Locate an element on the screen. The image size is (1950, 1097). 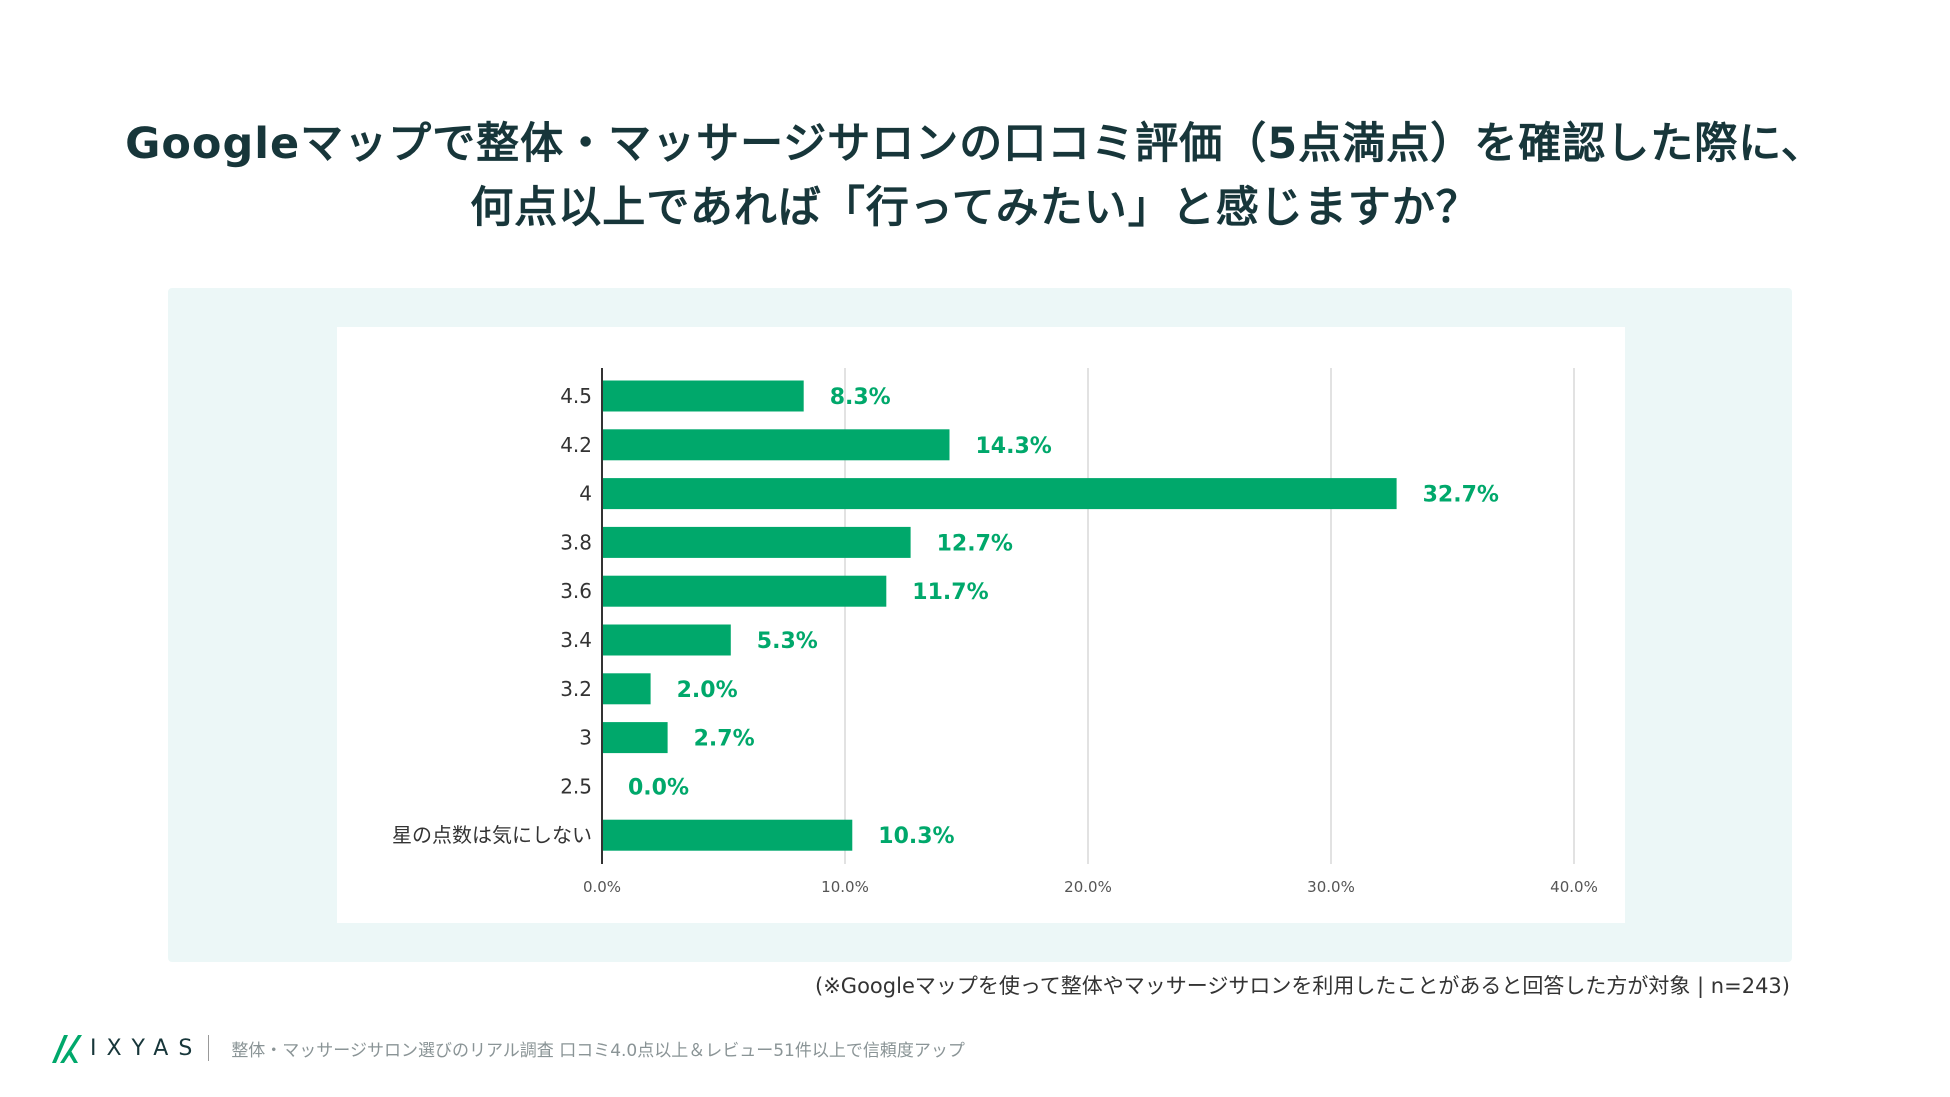
category-label: 星の点数は気にしない is located at coordinates (492, 835).